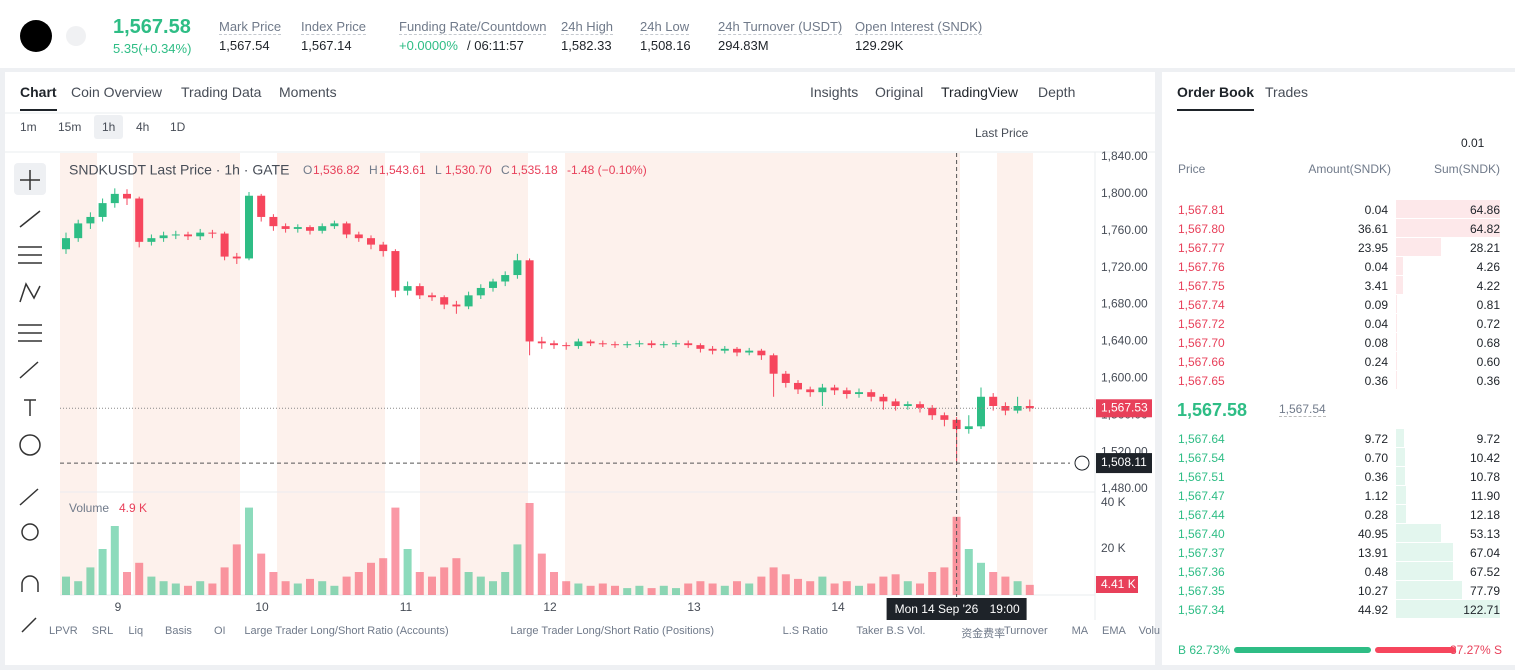  What do you see at coordinates (899, 92) in the screenshot?
I see `view-tab: Original` at bounding box center [899, 92].